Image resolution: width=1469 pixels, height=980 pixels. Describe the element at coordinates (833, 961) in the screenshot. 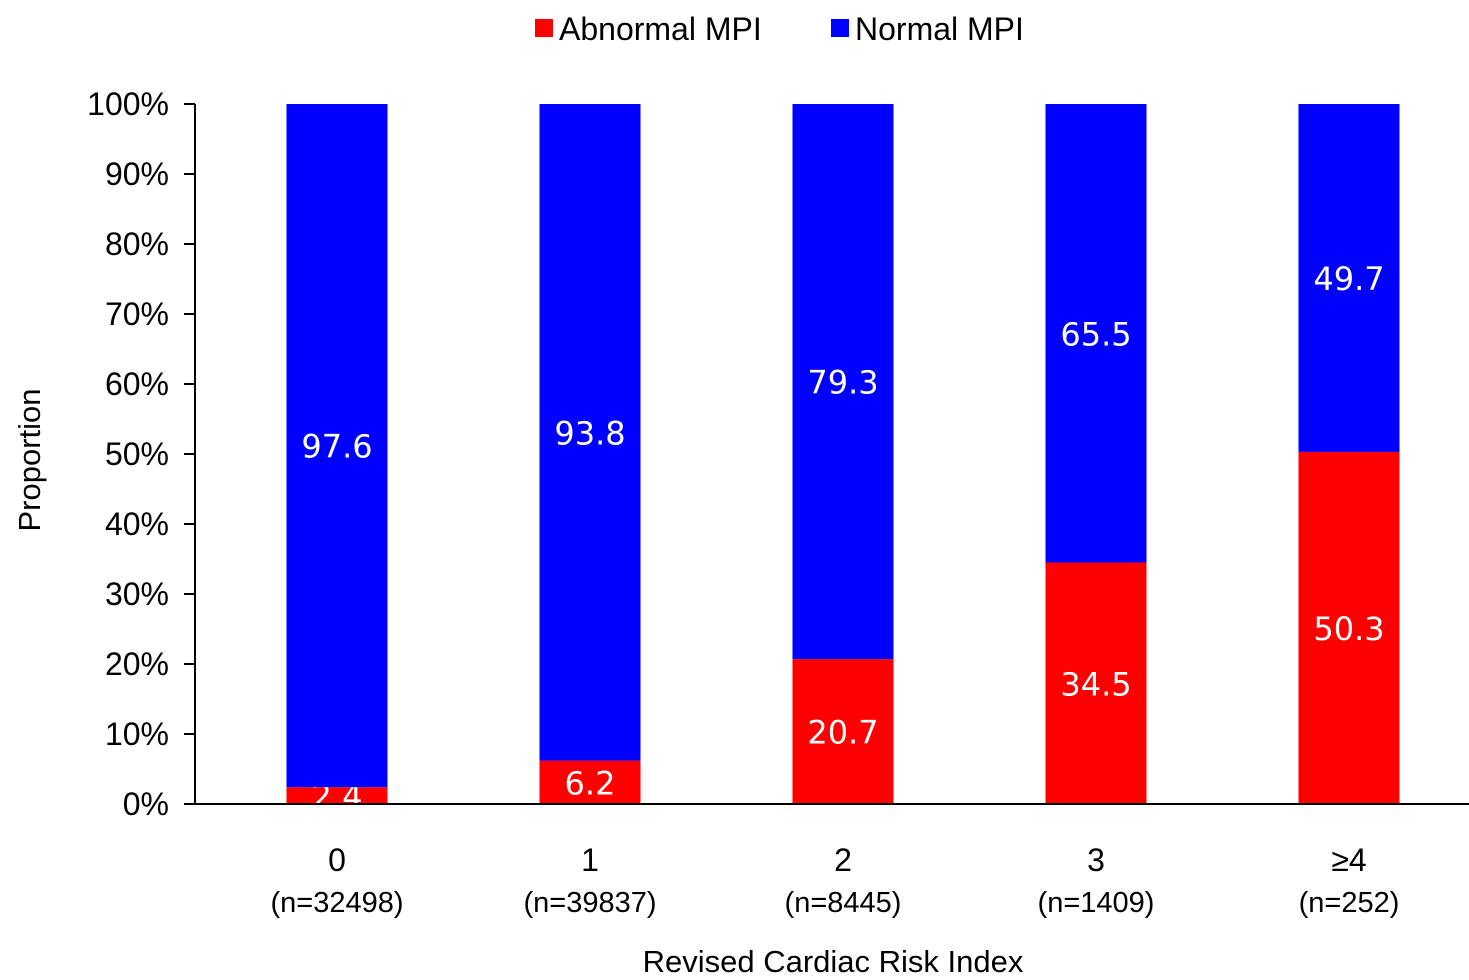

I see `x-axis-title: Revised Cardiac Risk Index` at that location.